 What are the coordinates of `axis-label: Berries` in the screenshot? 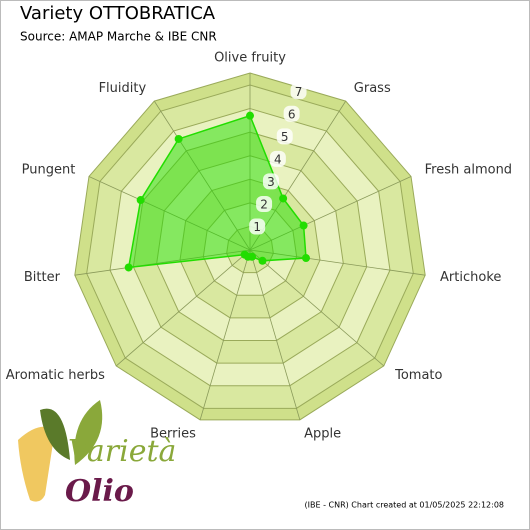 It's located at (173, 434).